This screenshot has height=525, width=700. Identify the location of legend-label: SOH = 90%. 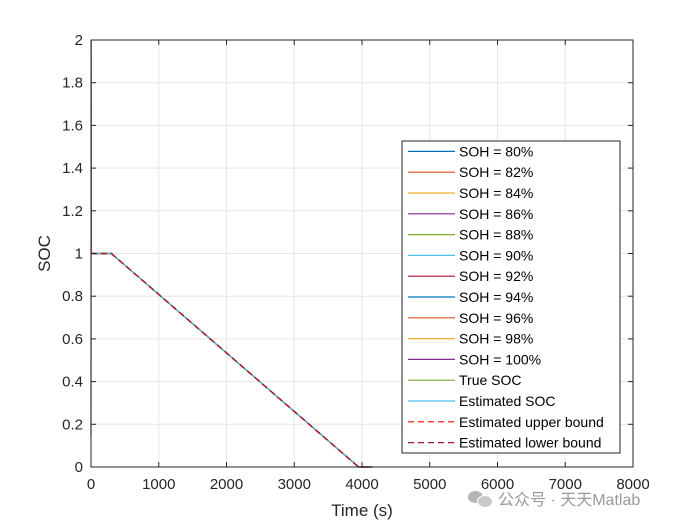
(496, 255).